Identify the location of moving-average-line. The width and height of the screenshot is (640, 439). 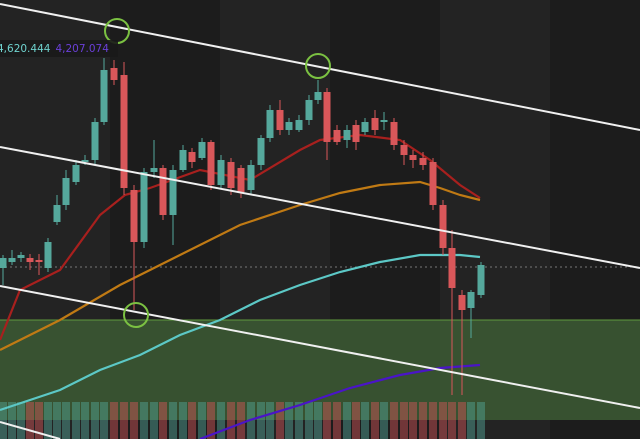
(340, 401).